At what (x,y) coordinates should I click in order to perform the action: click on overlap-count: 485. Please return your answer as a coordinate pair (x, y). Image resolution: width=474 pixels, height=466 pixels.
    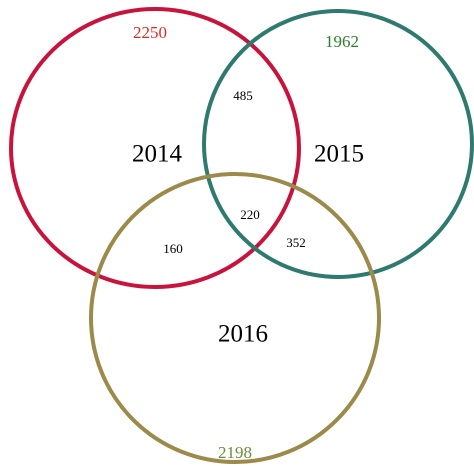
    Looking at the image, I should click on (243, 95).